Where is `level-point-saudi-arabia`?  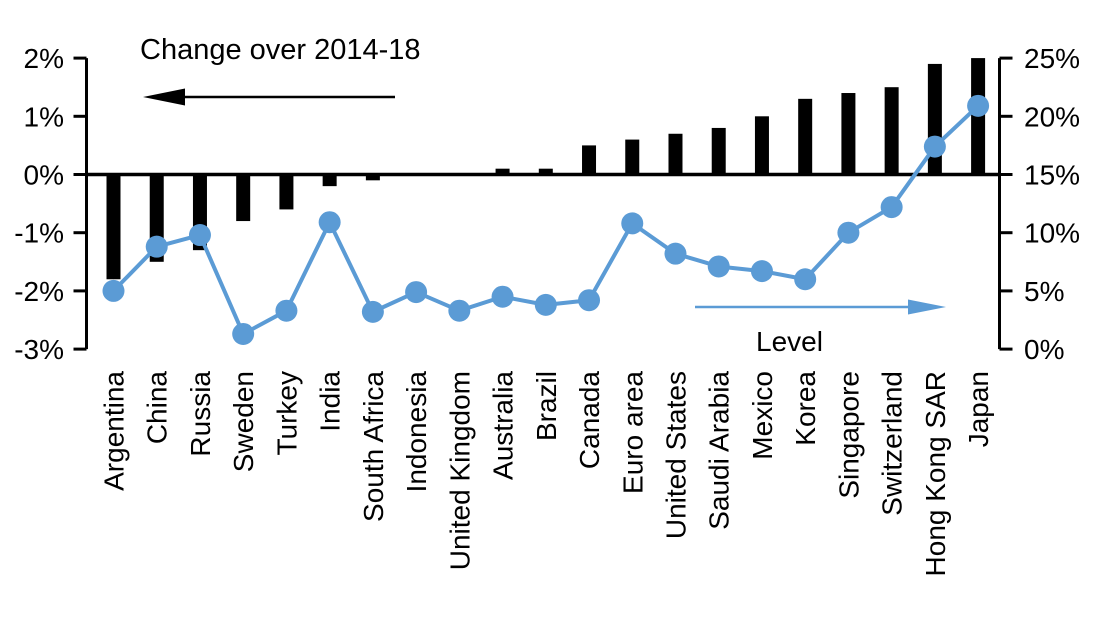 level-point-saudi-arabia is located at coordinates (718, 266).